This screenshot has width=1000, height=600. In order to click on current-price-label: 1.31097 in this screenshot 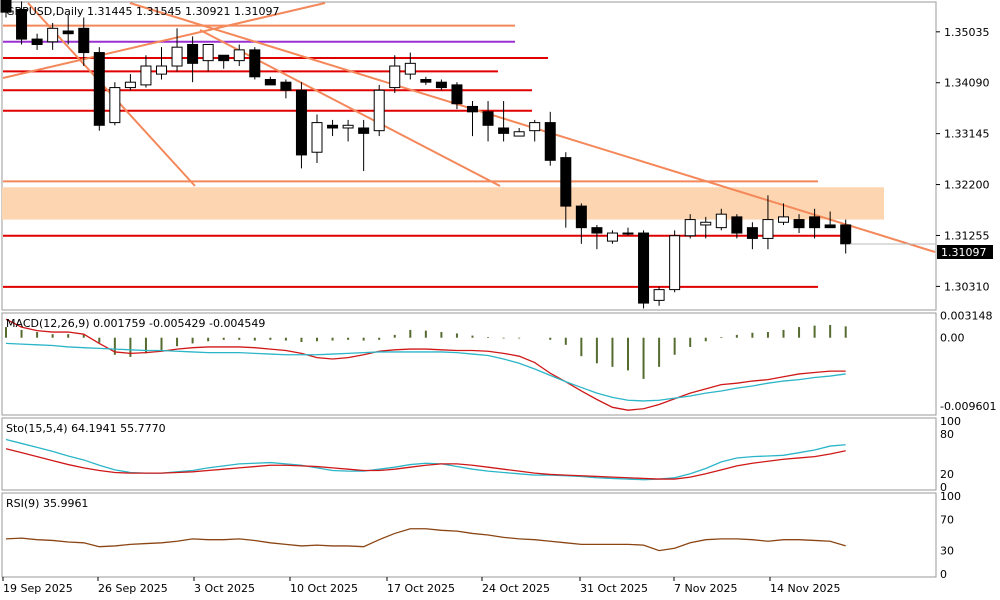, I will do `click(964, 252)`.